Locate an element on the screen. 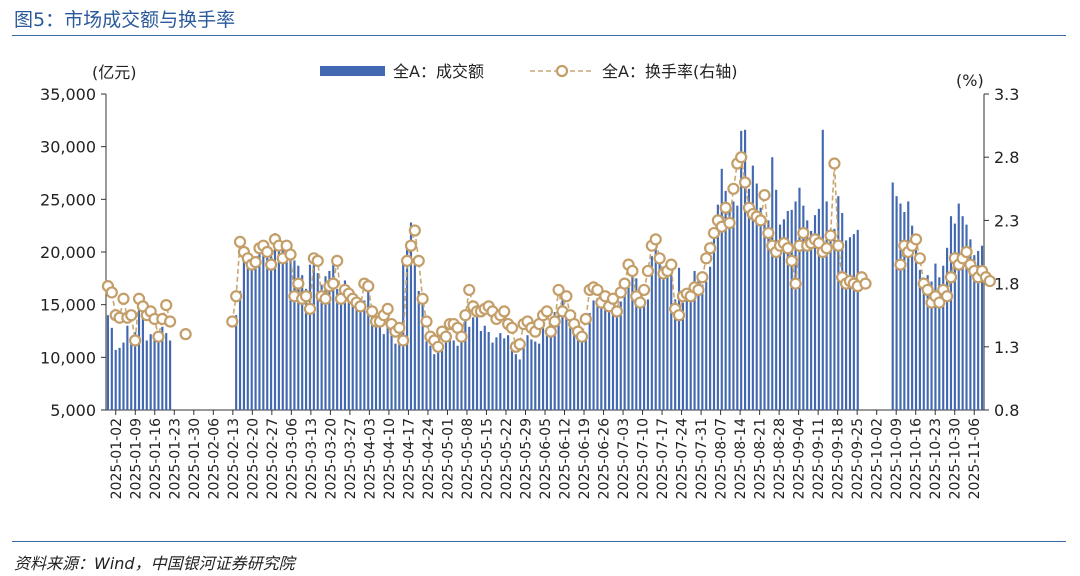 This screenshot has width=1080, height=576. x-tick-label: 2025-08-07 is located at coordinates (722, 458).